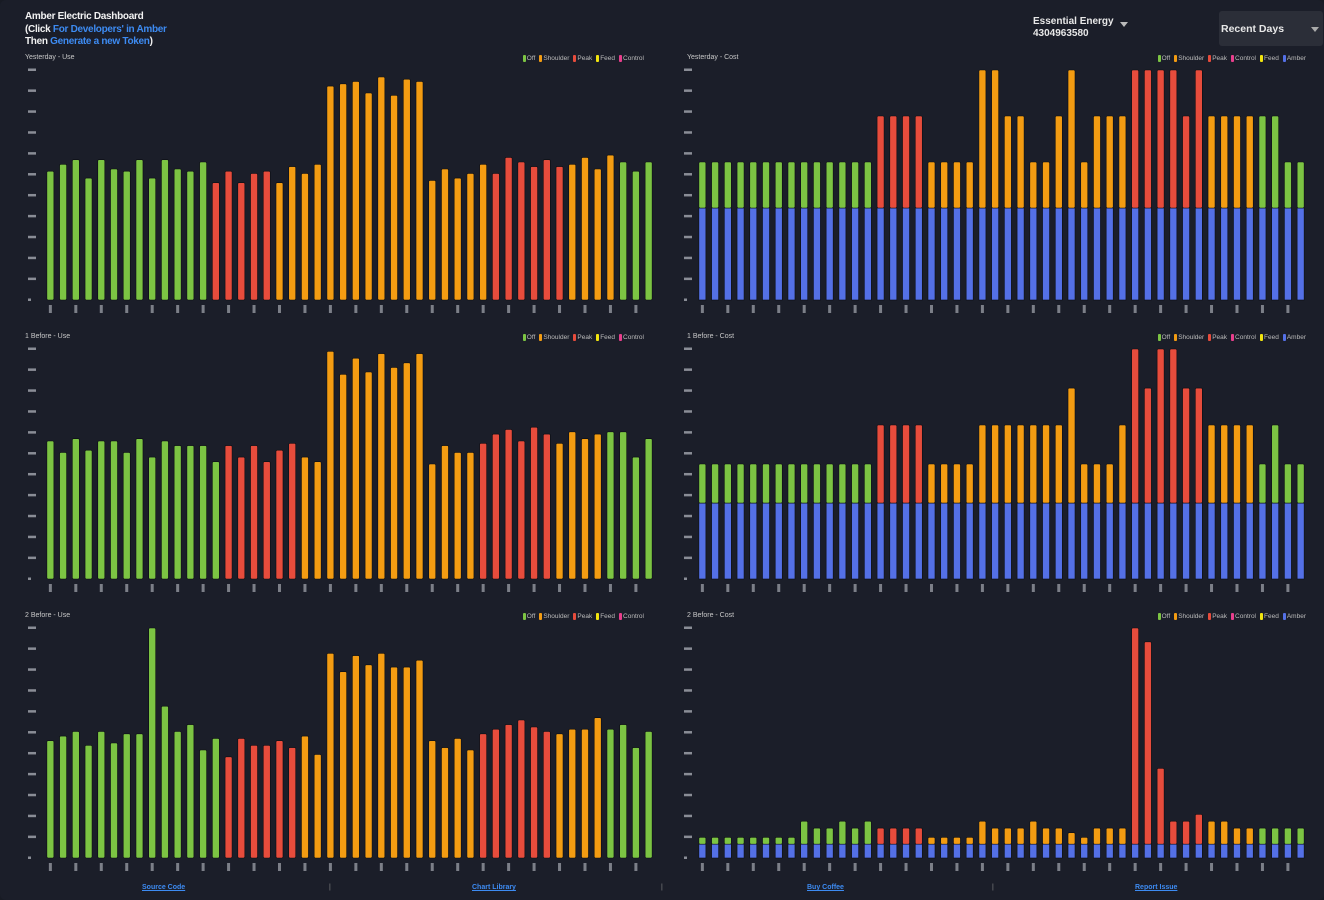 Image resolution: width=1324 pixels, height=900 pixels. What do you see at coordinates (554, 616) in the screenshot?
I see `legend-item-shoulder: Shoulder` at bounding box center [554, 616].